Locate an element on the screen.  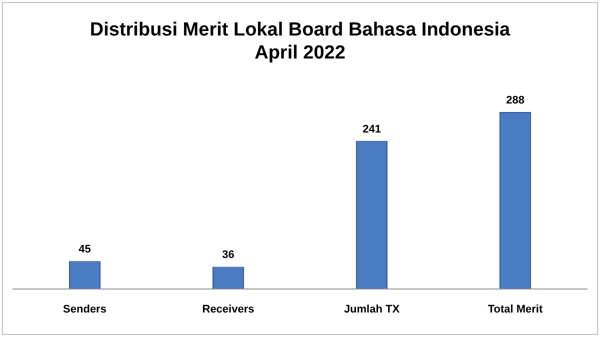
data-label: 288 is located at coordinates (515, 100).